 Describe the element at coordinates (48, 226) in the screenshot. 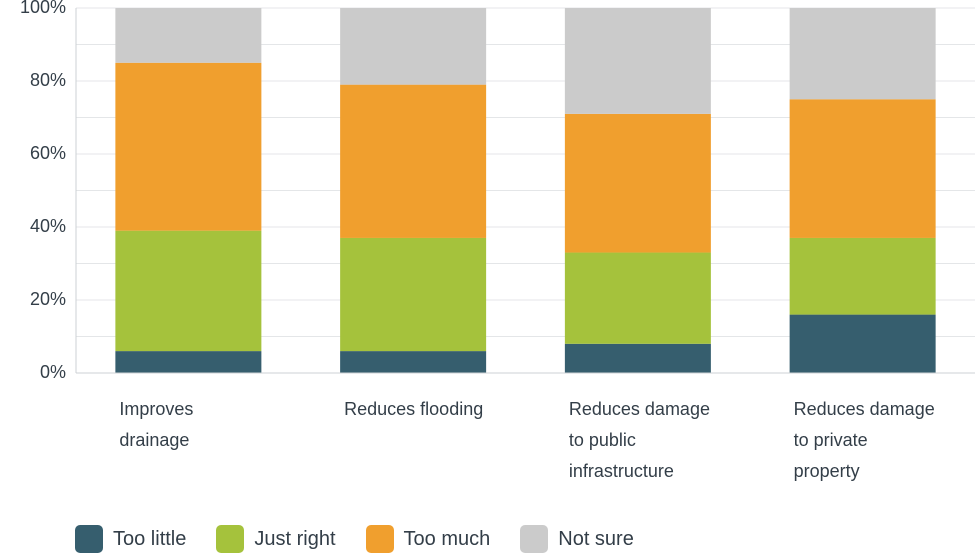

I see `y-tick-label: 40%` at that location.